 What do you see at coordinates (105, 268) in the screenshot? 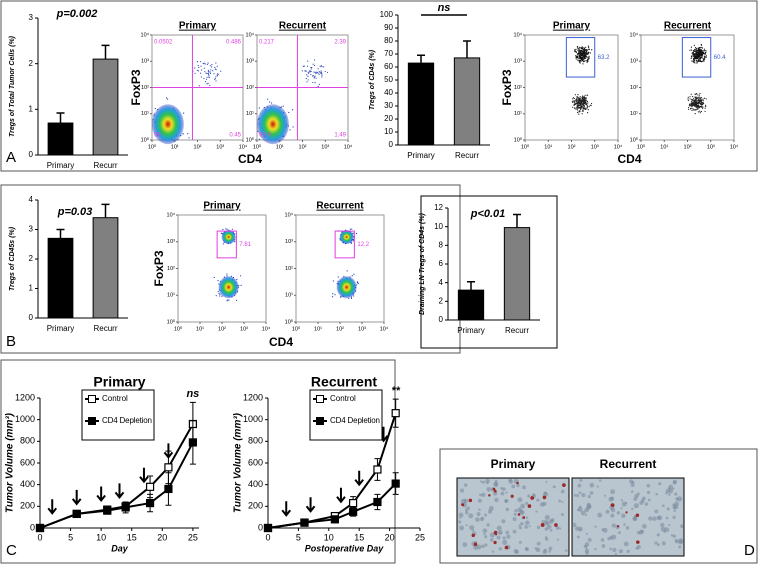
I see `bar` at bounding box center [105, 268].